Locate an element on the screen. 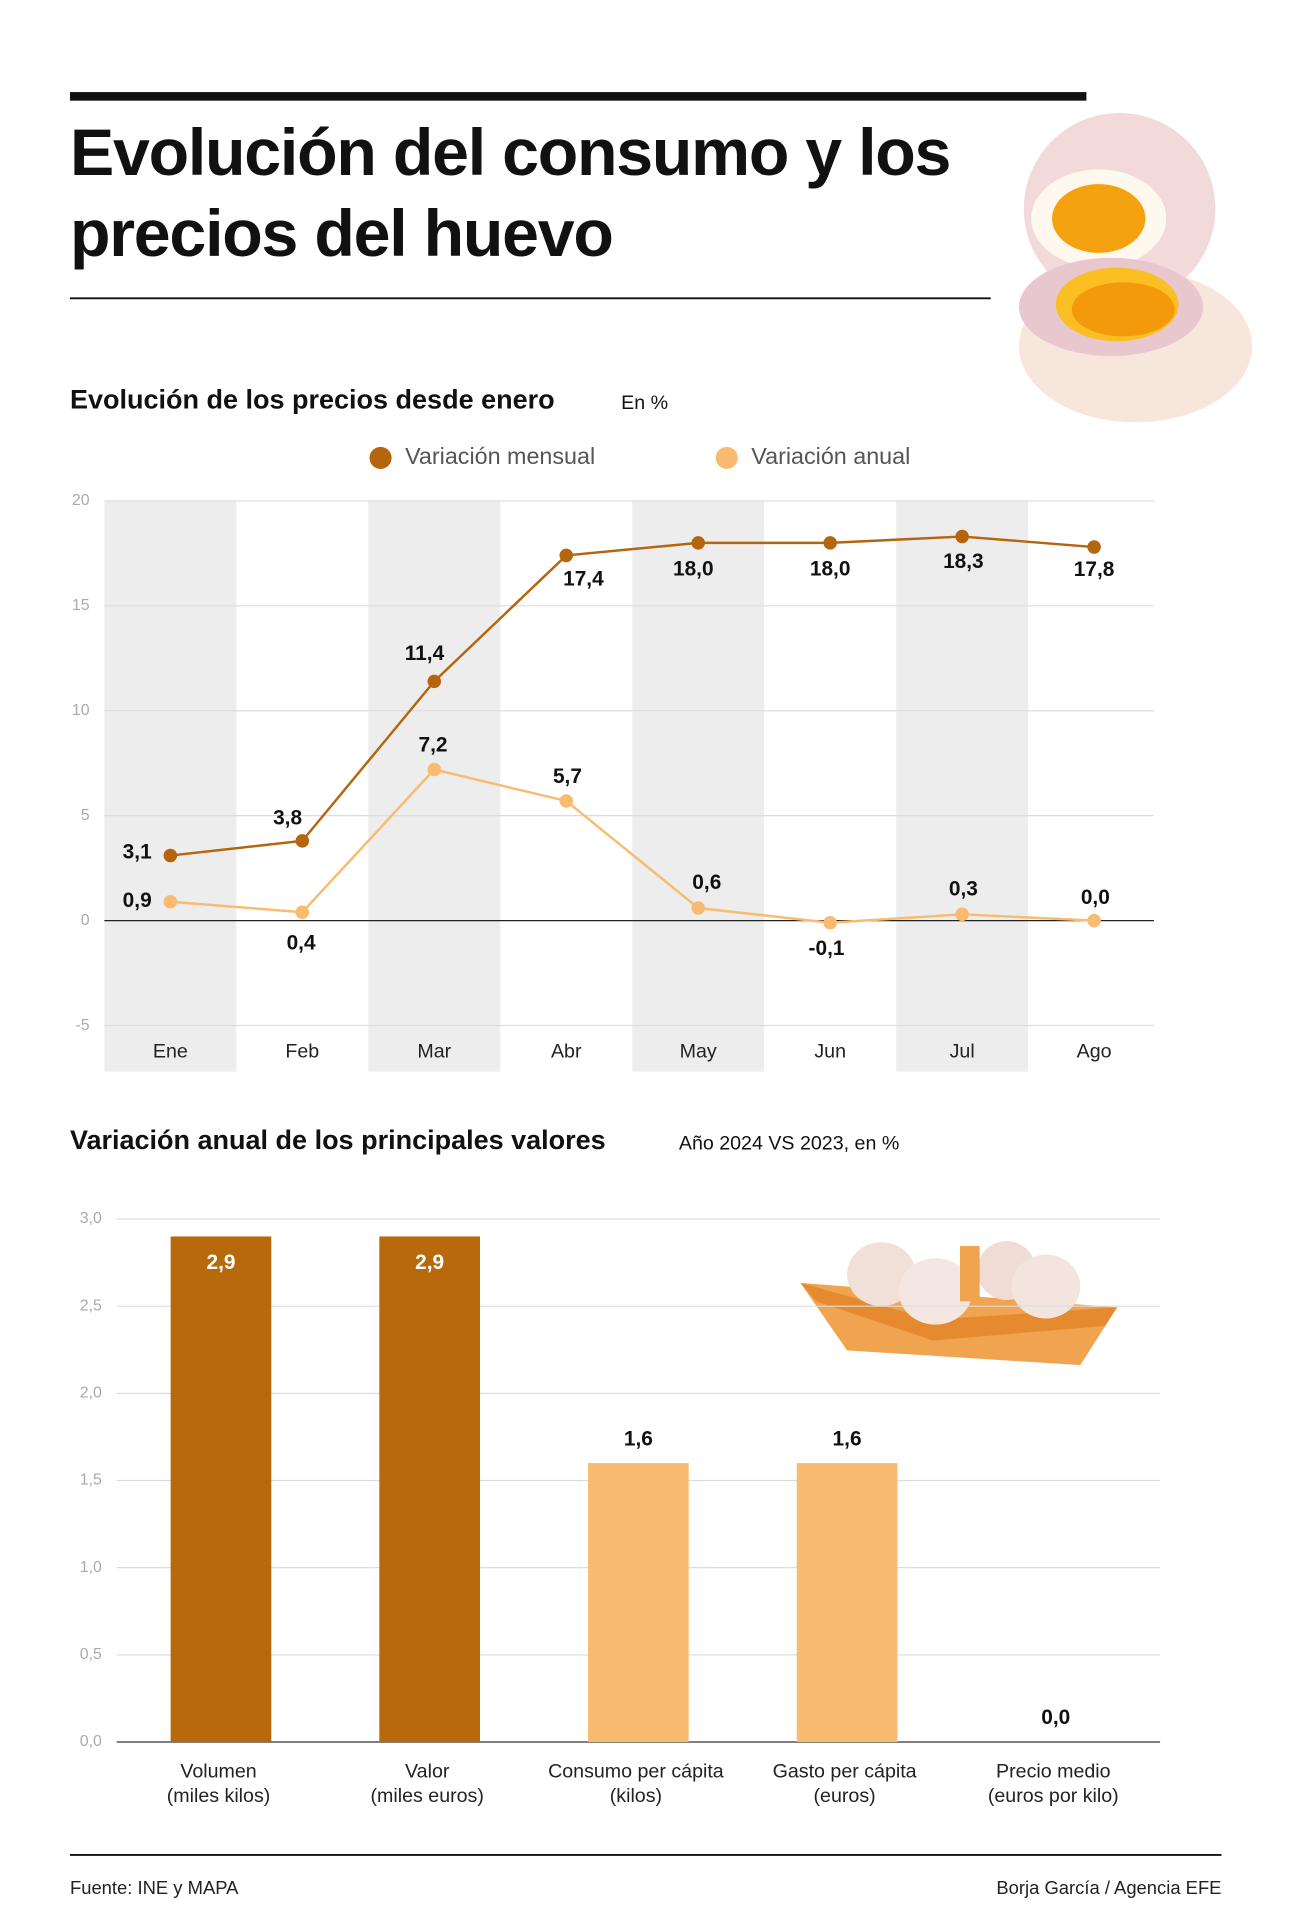 This screenshot has height=1920, width=1289. x-tick-label: Mar is located at coordinates (434, 1051).